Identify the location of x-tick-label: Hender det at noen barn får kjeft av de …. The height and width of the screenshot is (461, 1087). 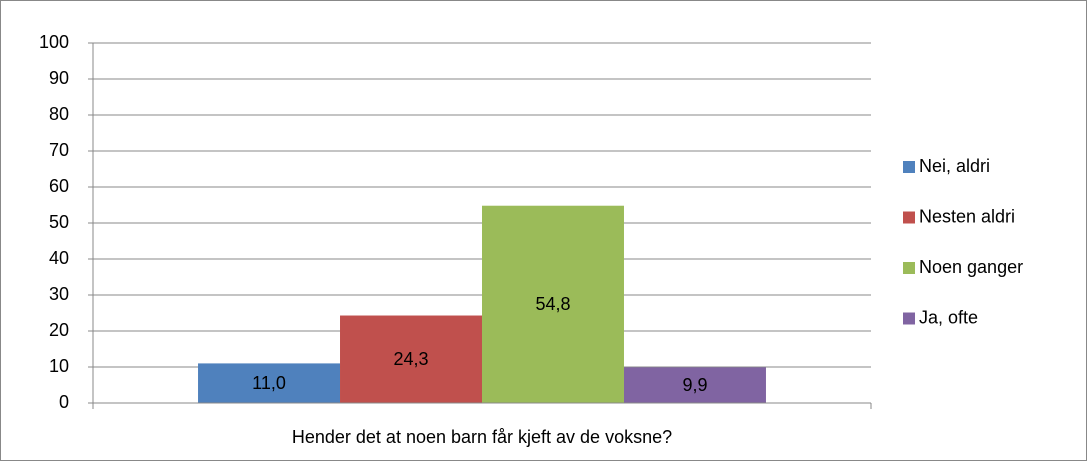
(482, 437).